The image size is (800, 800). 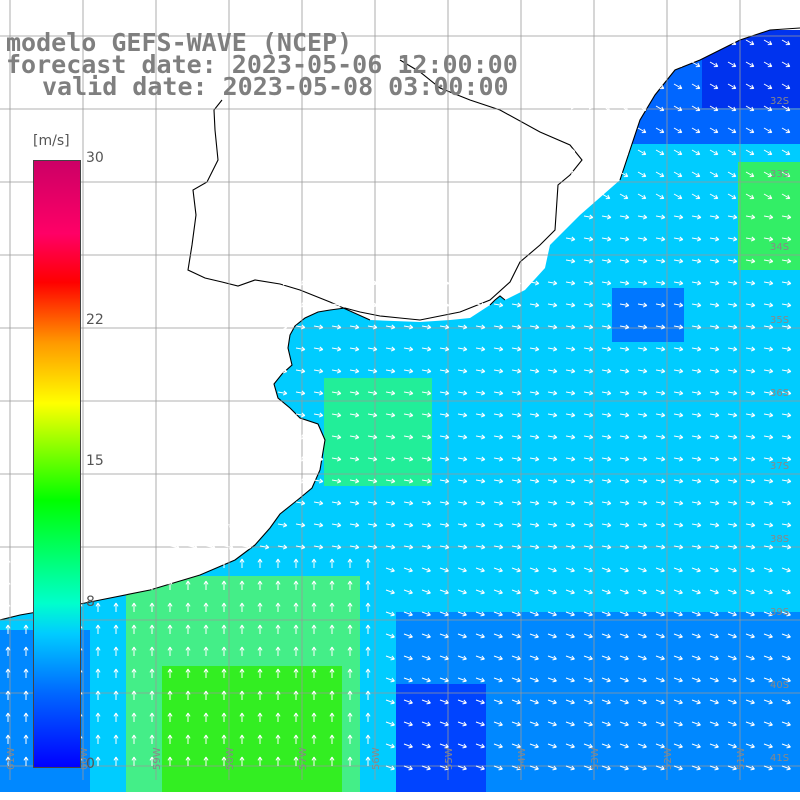 What do you see at coordinates (90, 764) in the screenshot?
I see `colorbar-tick: 0` at bounding box center [90, 764].